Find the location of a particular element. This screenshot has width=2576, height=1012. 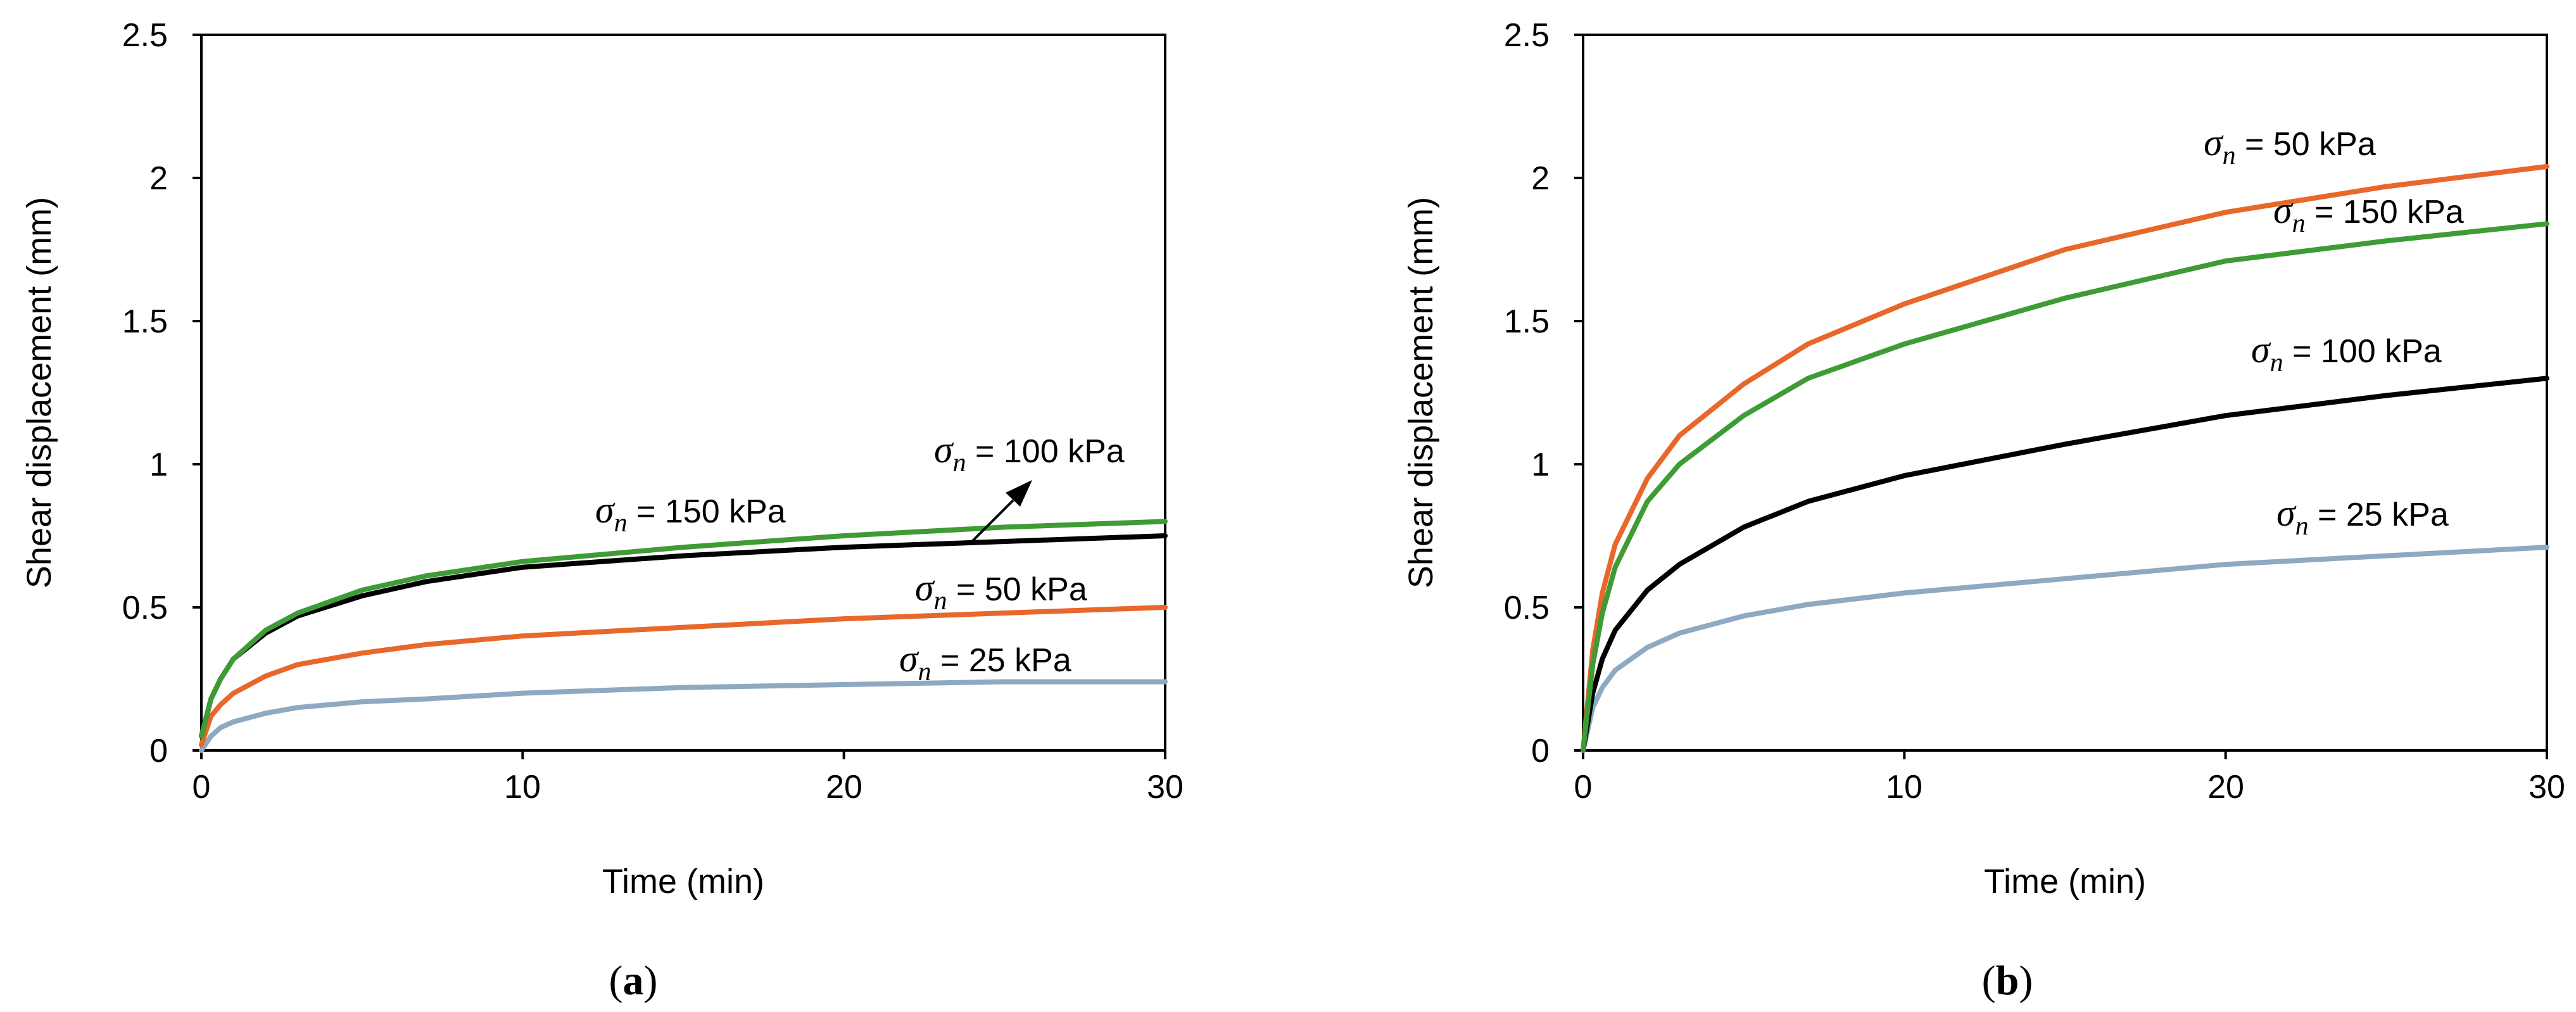

panel-label-a: (a) is located at coordinates (633, 981).